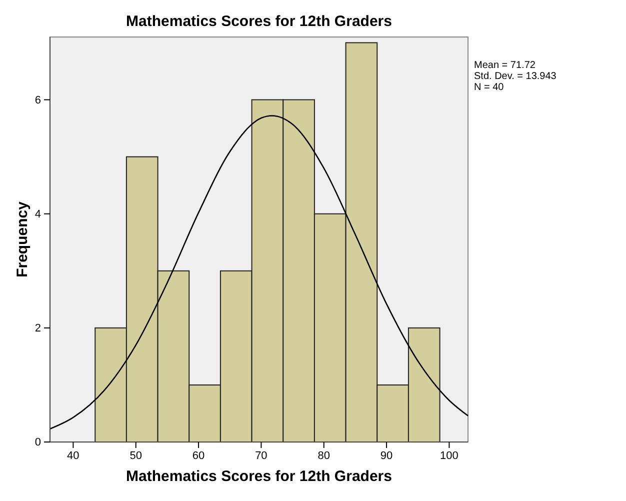 The width and height of the screenshot is (626, 501). Describe the element at coordinates (259, 476) in the screenshot. I see `x-axis-title: Mathematics Scores for 12th Graders` at that location.